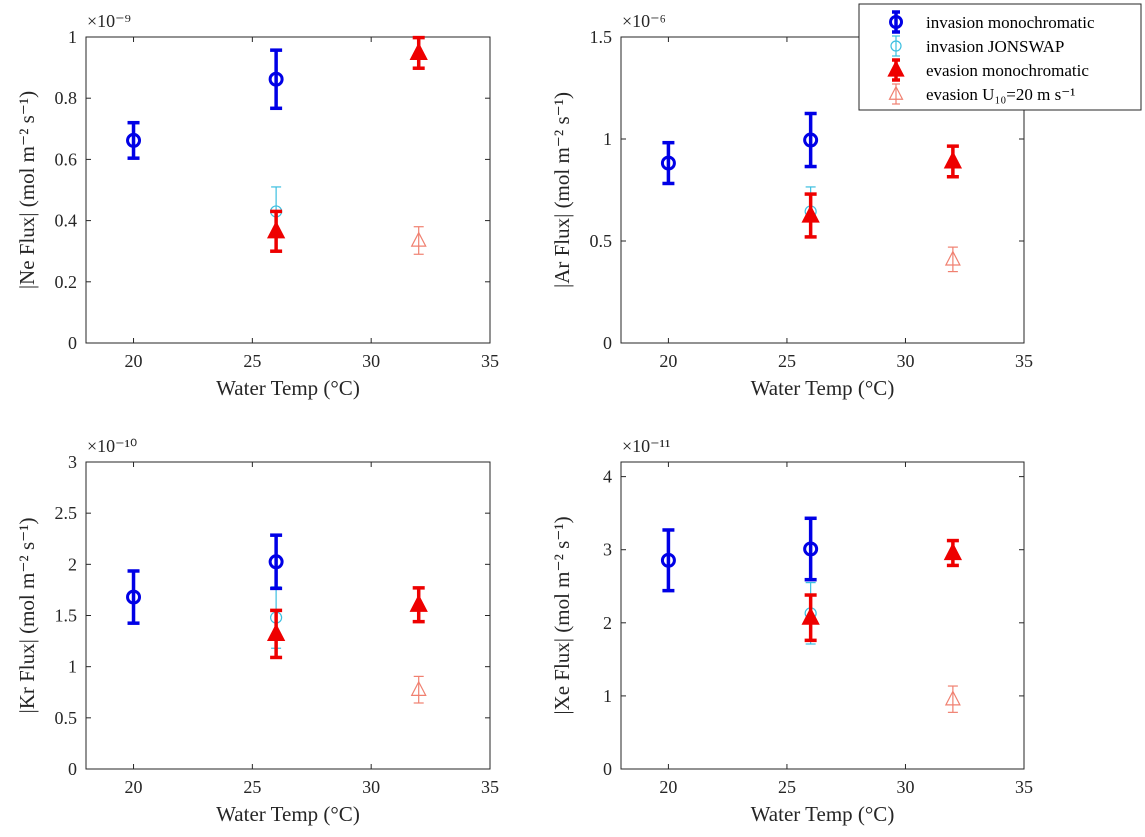 Image resolution: width=1145 pixels, height=837 pixels. What do you see at coordinates (995, 46) in the screenshot?
I see `legend-label: invasion JONSWAP` at bounding box center [995, 46].